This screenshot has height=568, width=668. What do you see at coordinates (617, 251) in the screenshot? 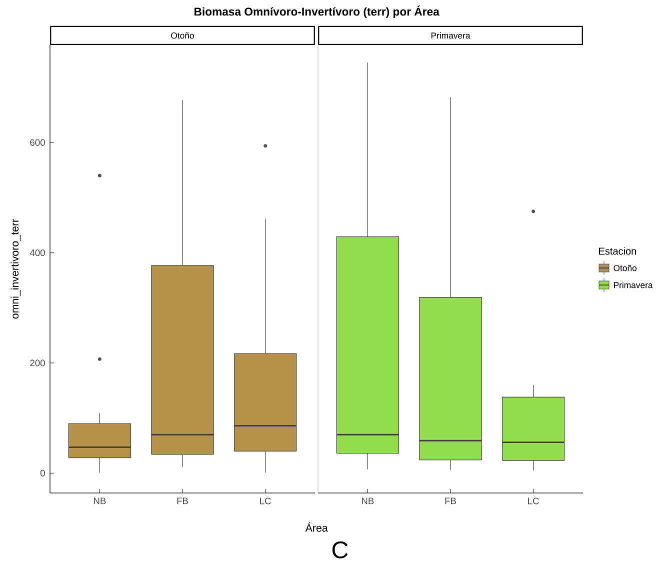
I see `legend-title: Estacion` at bounding box center [617, 251].